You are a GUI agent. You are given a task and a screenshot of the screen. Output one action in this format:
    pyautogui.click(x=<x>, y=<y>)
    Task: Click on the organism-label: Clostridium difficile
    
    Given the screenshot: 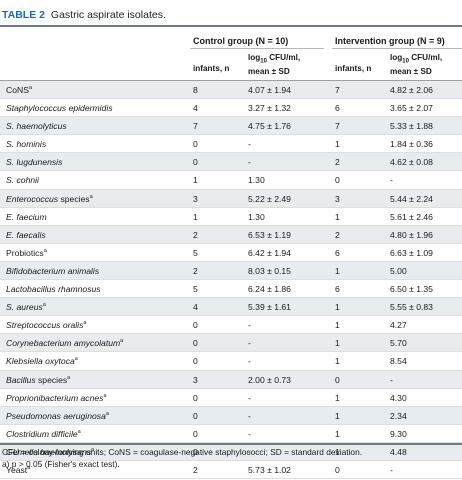 What is the action you would take?
    pyautogui.click(x=42, y=433)
    